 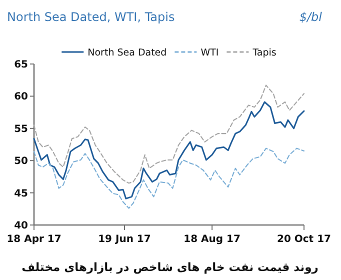 What do you see at coordinates (127, 53) in the screenshot?
I see `legend-label: North Sea Dated` at bounding box center [127, 53].